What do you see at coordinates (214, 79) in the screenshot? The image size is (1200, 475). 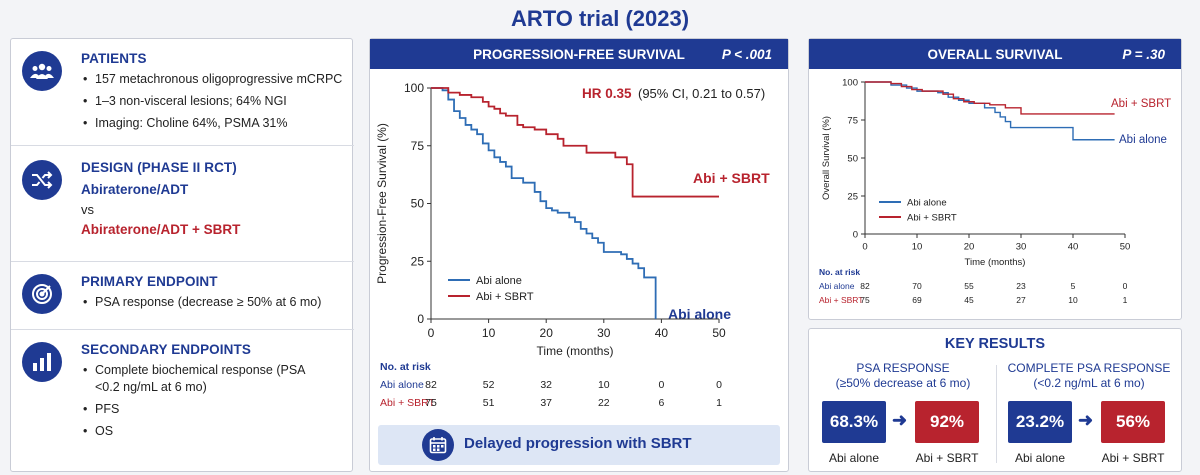 I see `patients-bullet: 157 metachronous oligoprogressive mCRPC` at bounding box center [214, 79].